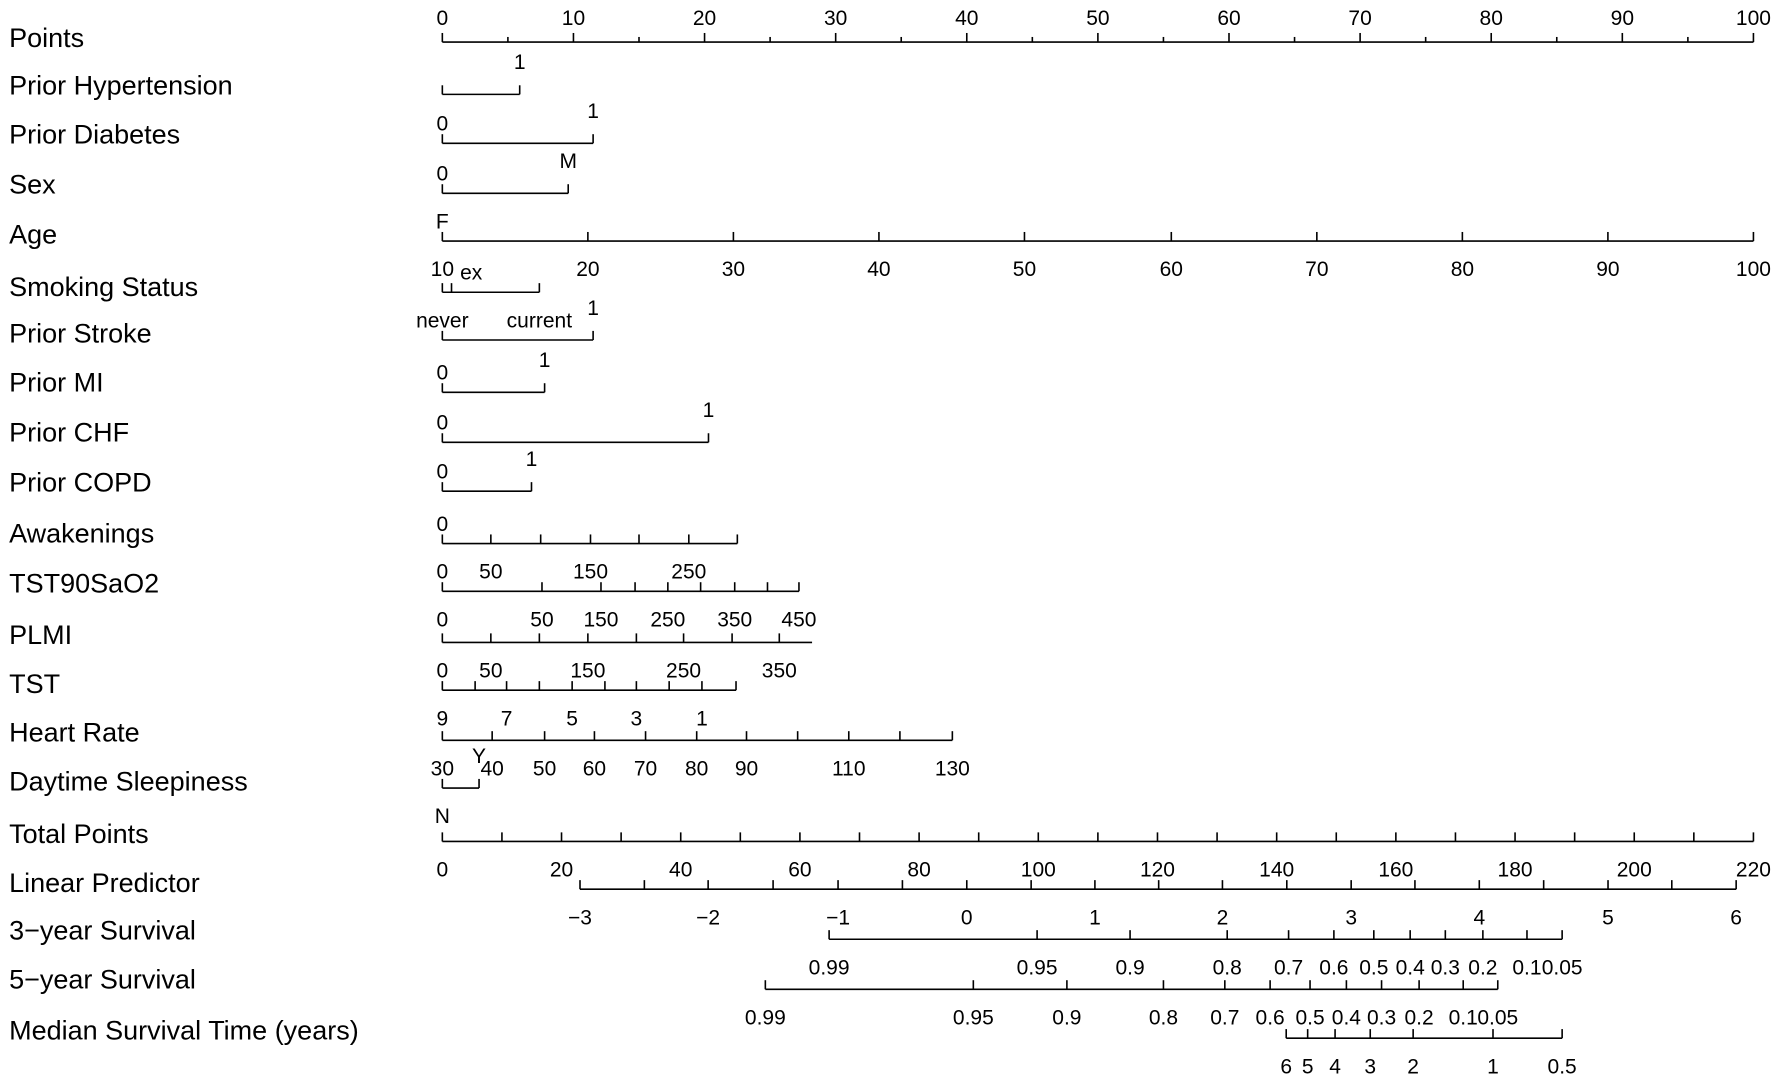  What do you see at coordinates (56, 382) in the screenshot?
I see `row-label: Prior MI` at bounding box center [56, 382].